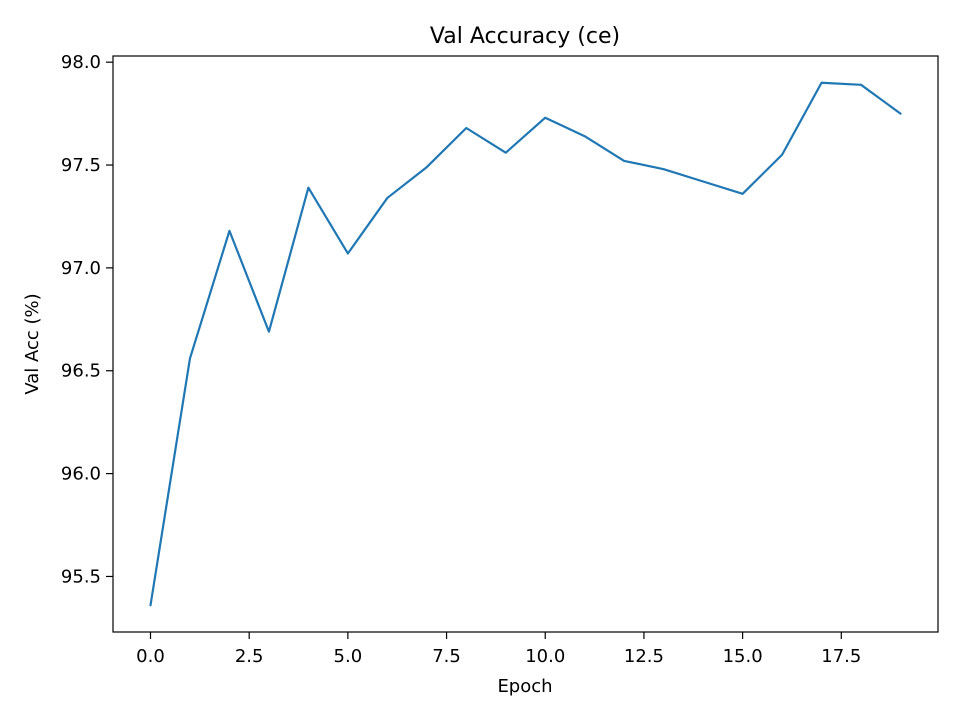 Image resolution: width=960 pixels, height=720 pixels. Describe the element at coordinates (32, 343) in the screenshot. I see `y-axis-label: Val Acc (%)` at that location.